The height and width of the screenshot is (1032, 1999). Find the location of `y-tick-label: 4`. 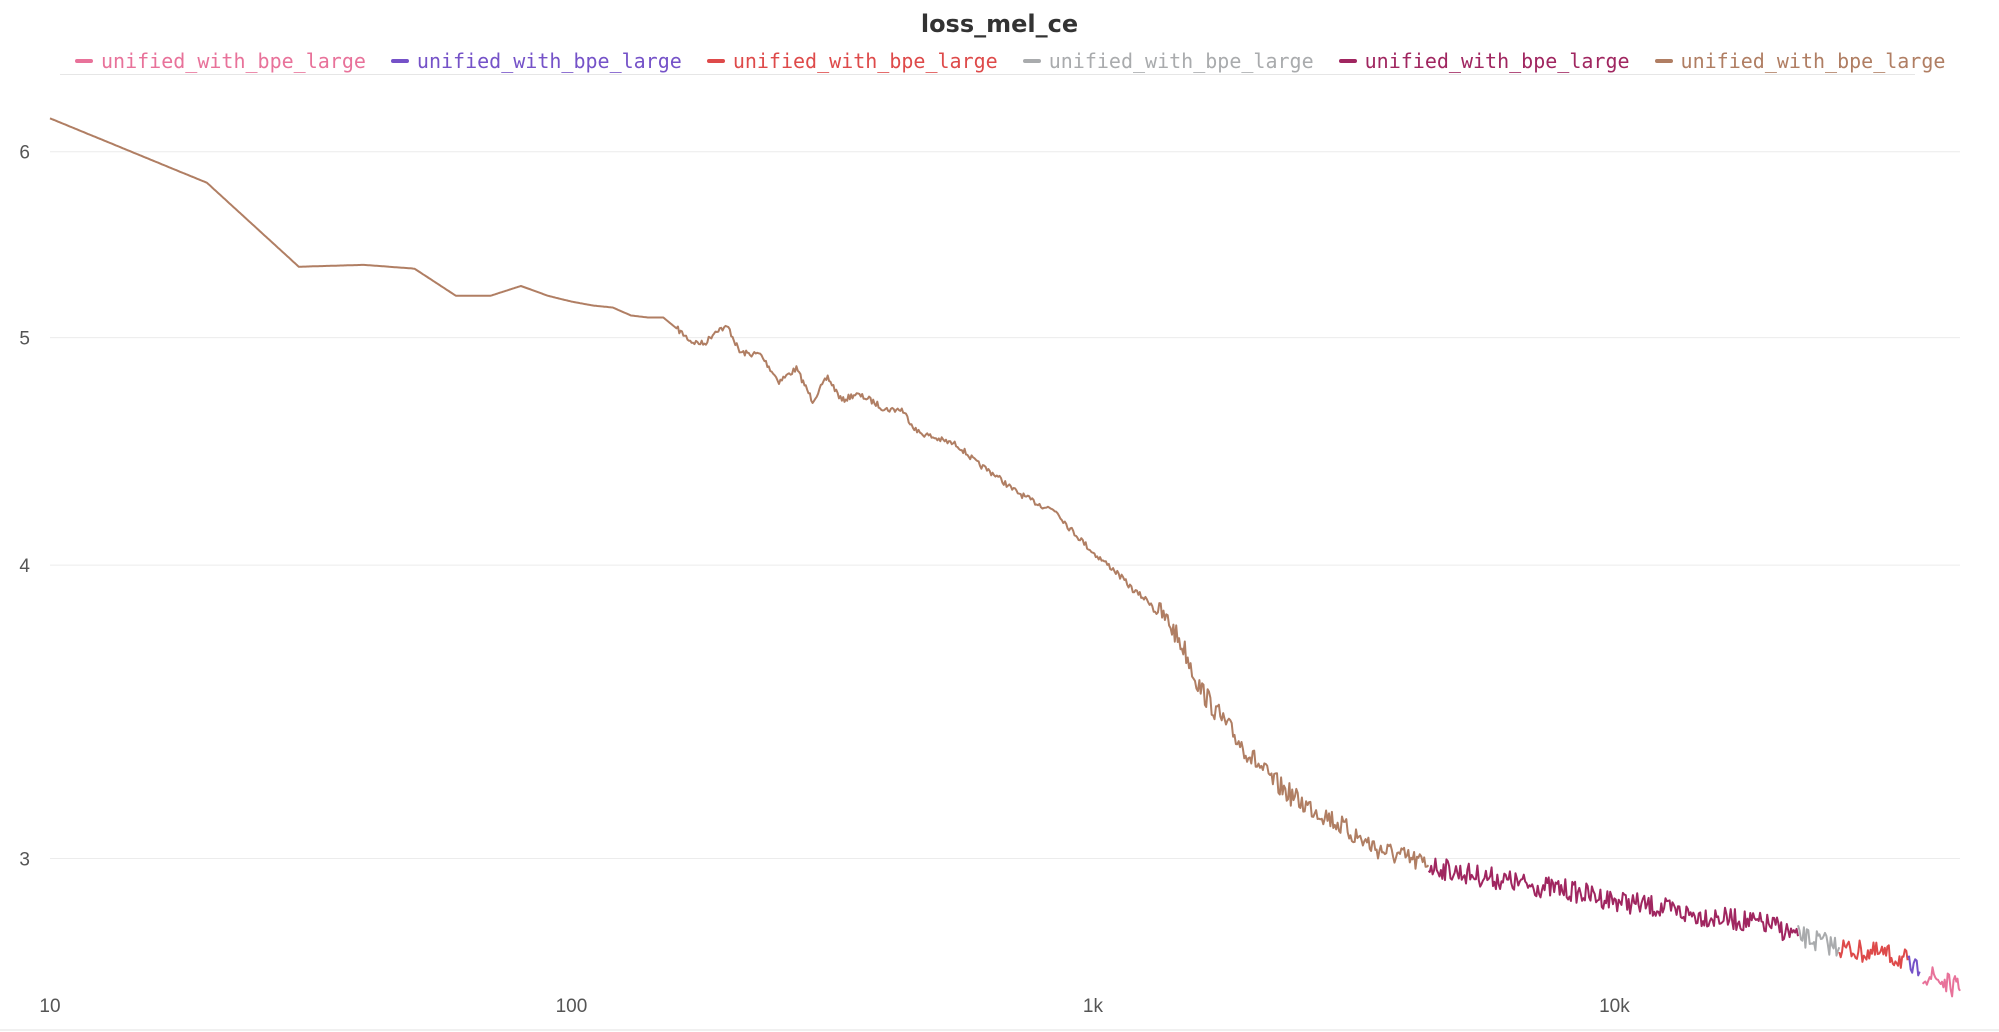

y-tick-label: 4 is located at coordinates (24, 566).